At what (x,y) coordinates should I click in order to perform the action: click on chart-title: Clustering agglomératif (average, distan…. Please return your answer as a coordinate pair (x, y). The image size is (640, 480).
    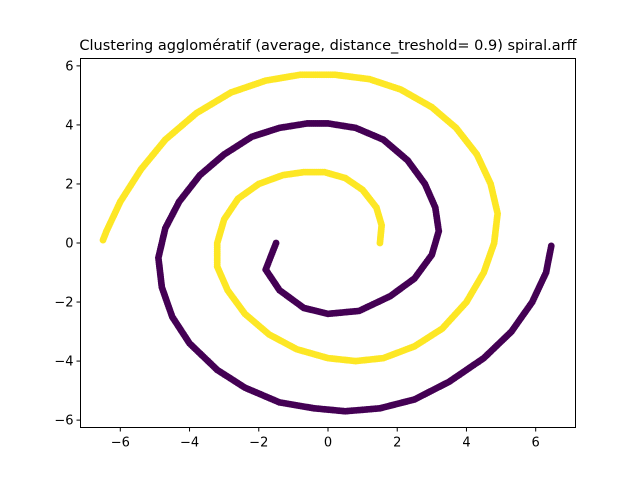
    Looking at the image, I should click on (328, 46).